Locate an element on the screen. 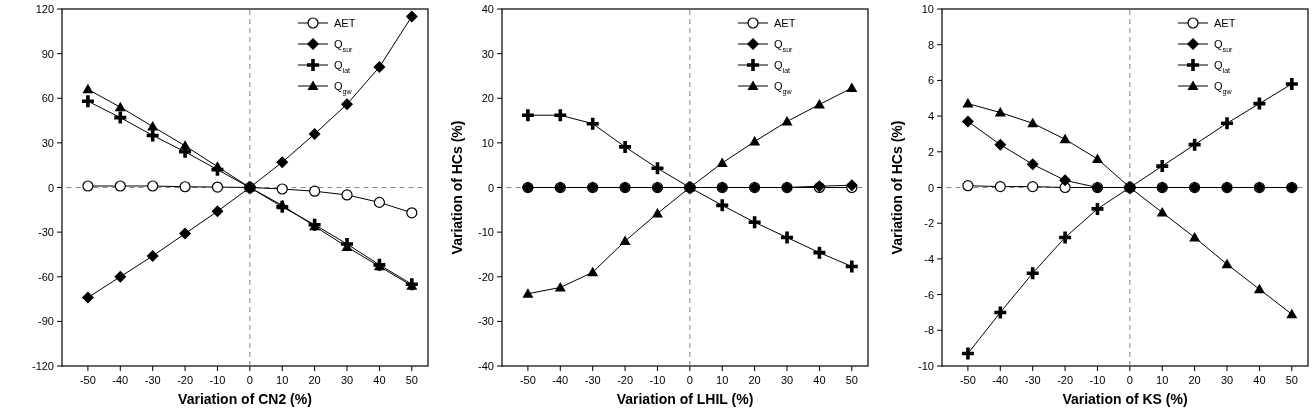 Image resolution: width=1316 pixels, height=408 pixels. y-tick-label: -40 is located at coordinates (486, 366).